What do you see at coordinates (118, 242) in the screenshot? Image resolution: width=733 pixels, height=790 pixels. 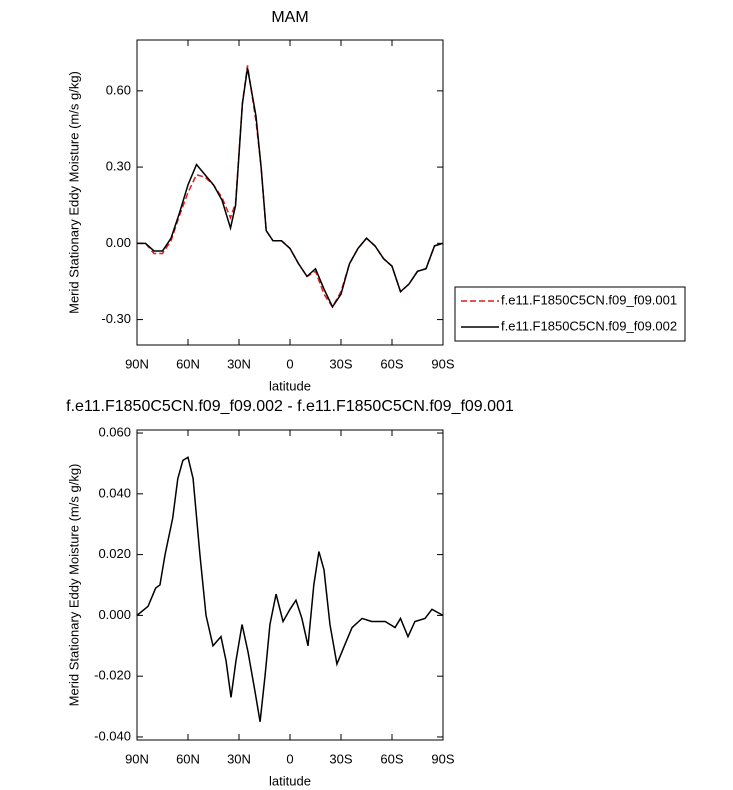 I see `y-tick-label: 0.00` at bounding box center [118, 242].